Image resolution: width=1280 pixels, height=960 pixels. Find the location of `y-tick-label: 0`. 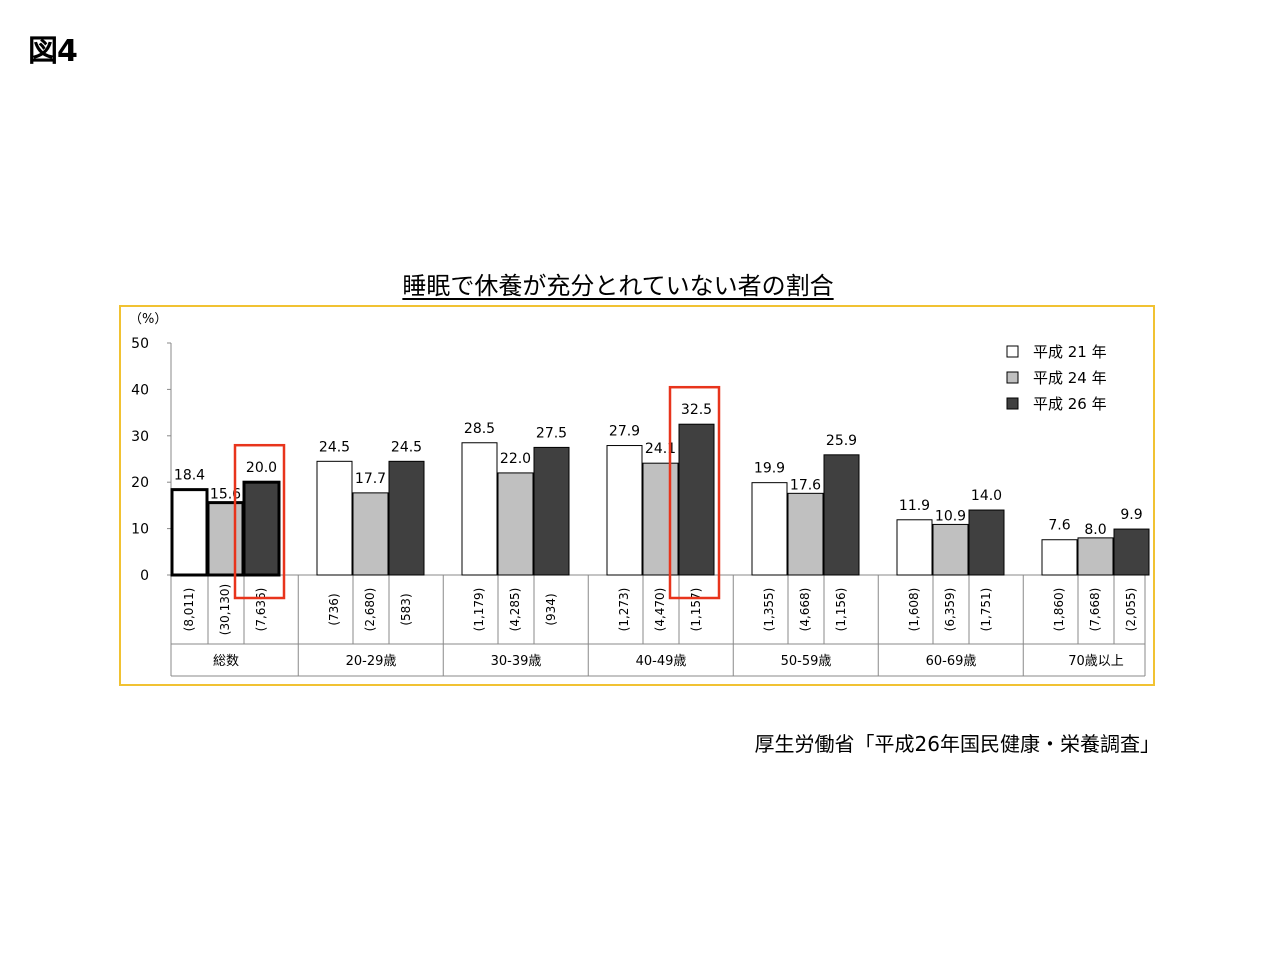

y-tick-label: 0 is located at coordinates (144, 576).